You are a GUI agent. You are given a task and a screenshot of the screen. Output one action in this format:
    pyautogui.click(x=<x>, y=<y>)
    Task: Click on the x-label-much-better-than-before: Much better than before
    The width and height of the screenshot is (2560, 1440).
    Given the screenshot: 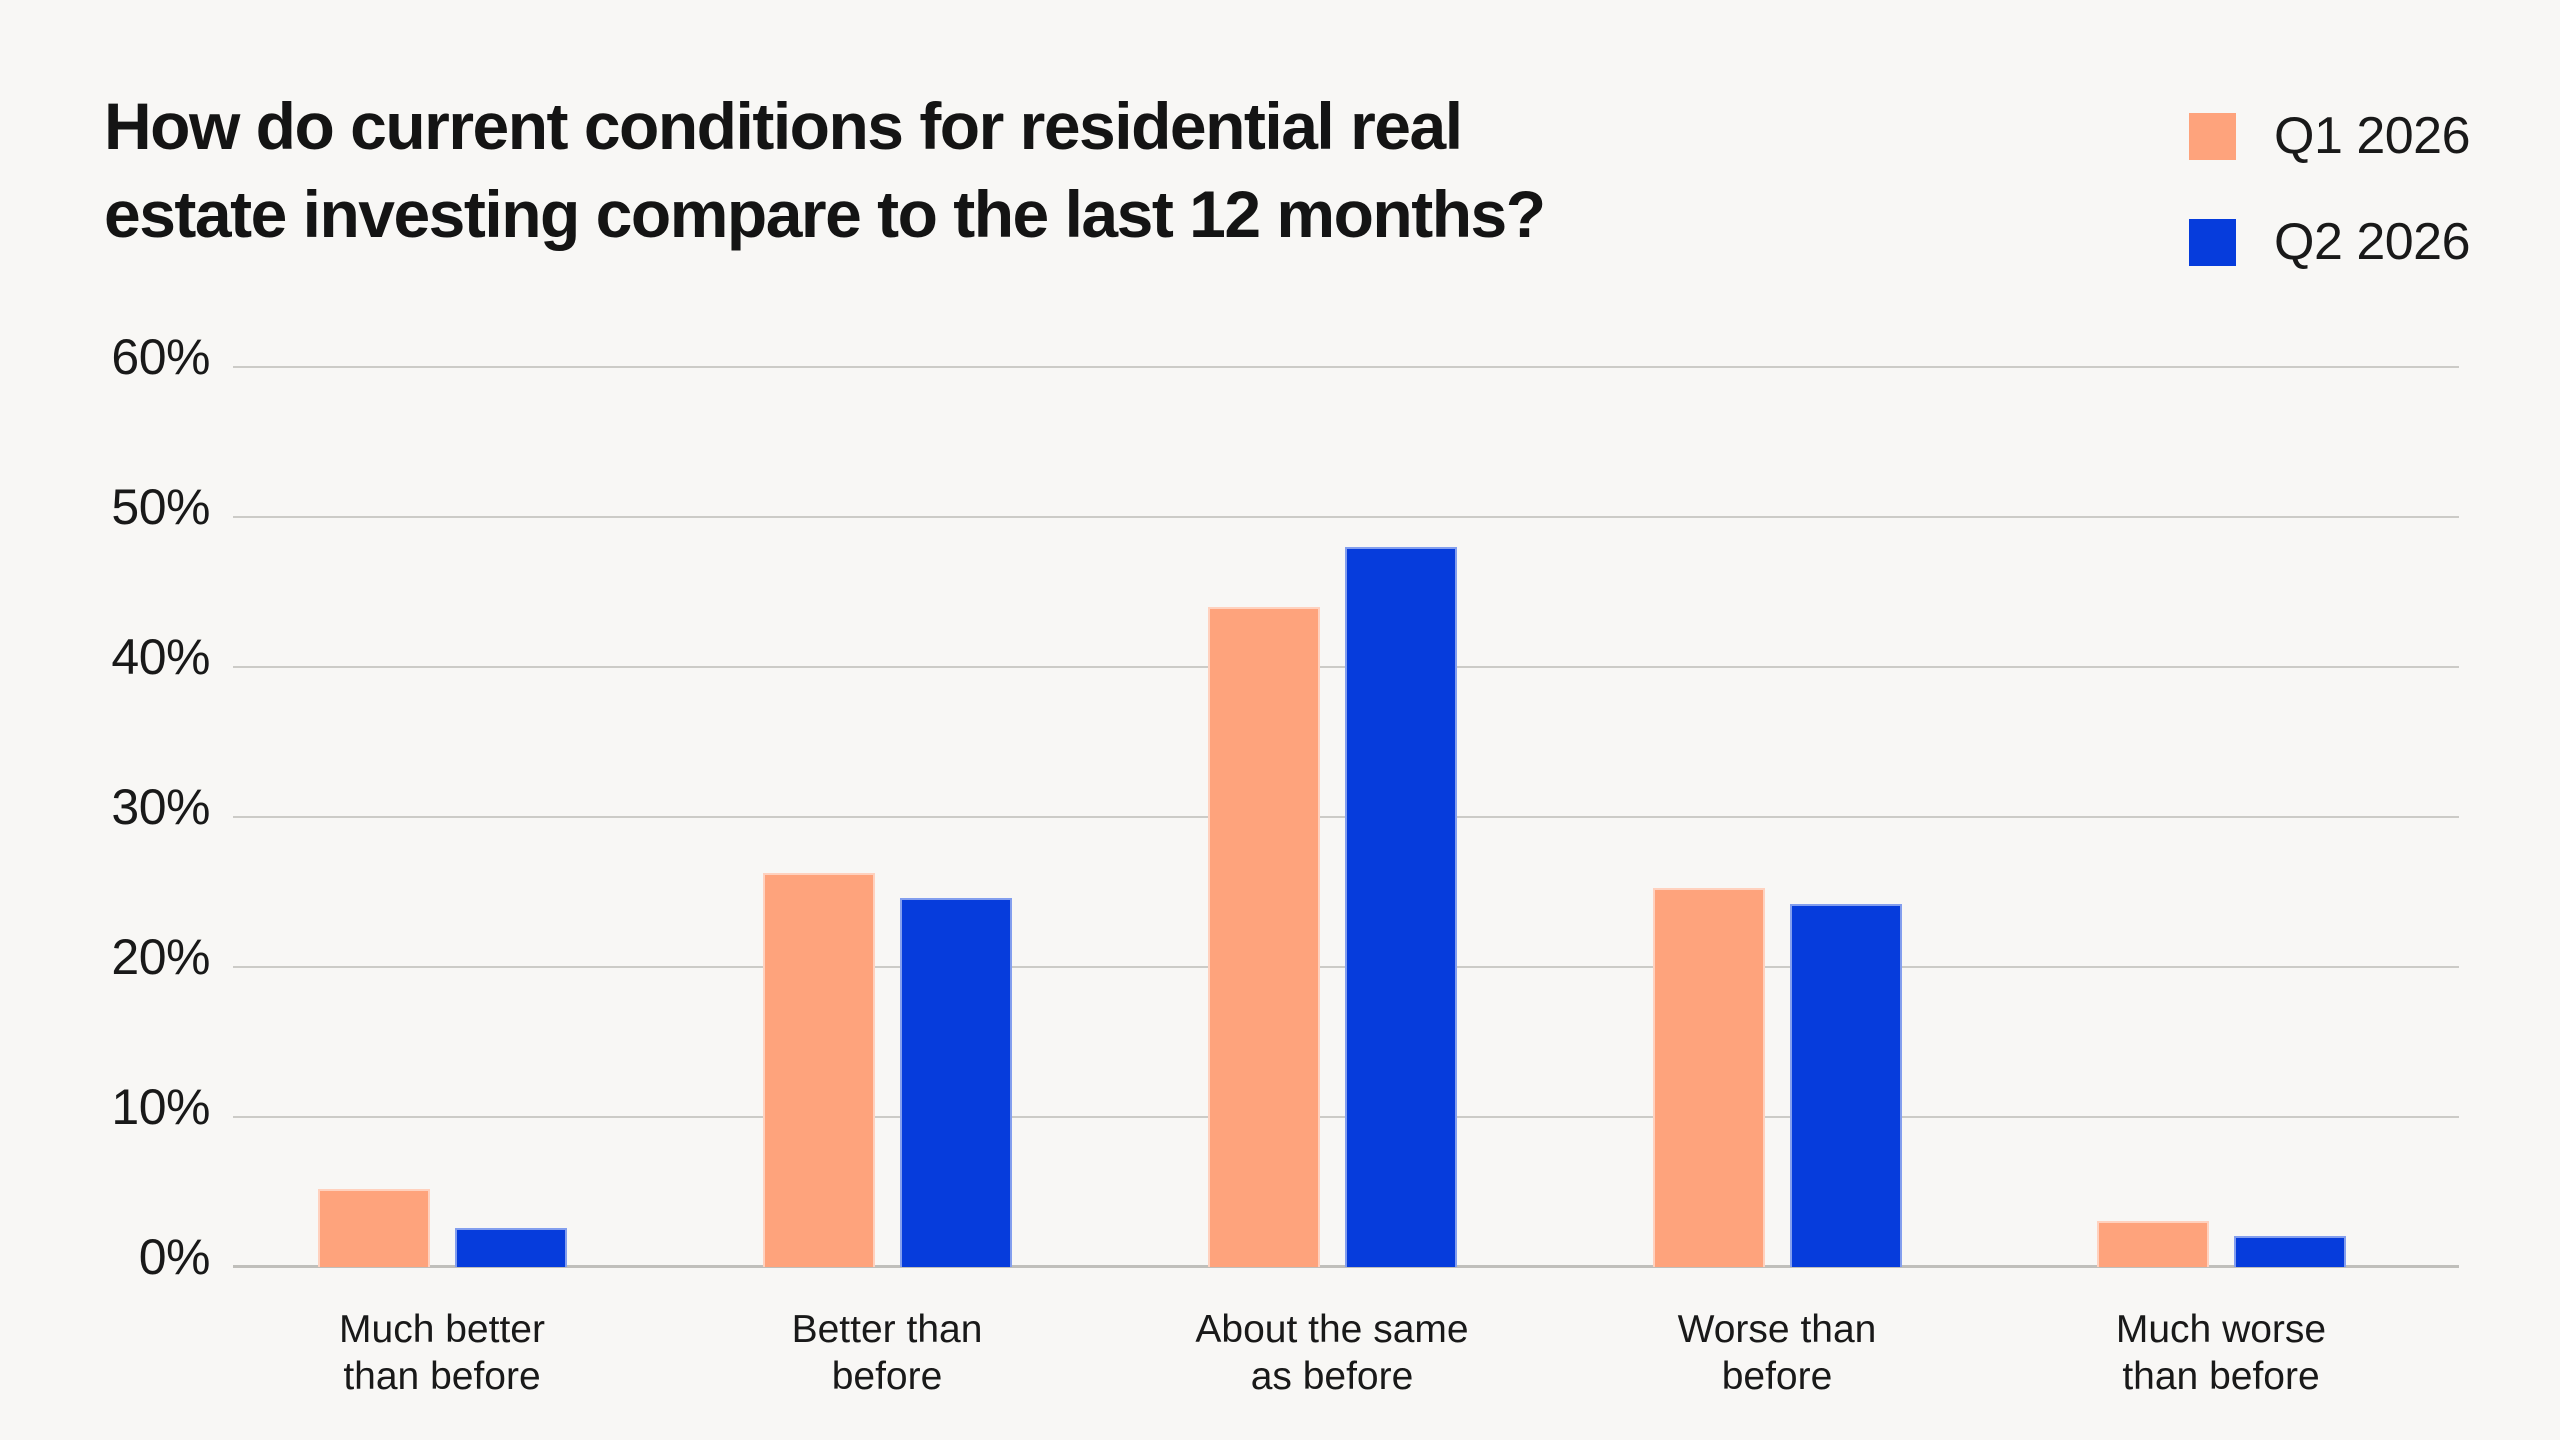 What is the action you would take?
    pyautogui.click(x=442, y=1353)
    